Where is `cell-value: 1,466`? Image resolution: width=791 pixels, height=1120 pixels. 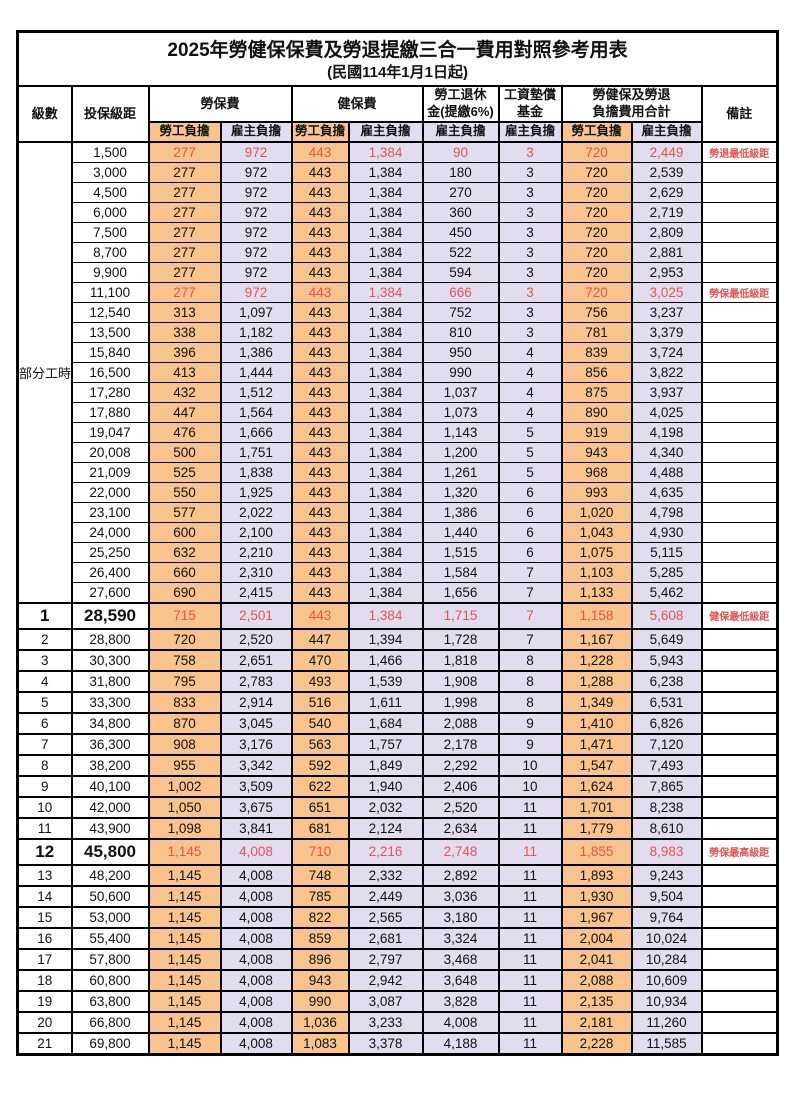 cell-value: 1,466 is located at coordinates (385, 660).